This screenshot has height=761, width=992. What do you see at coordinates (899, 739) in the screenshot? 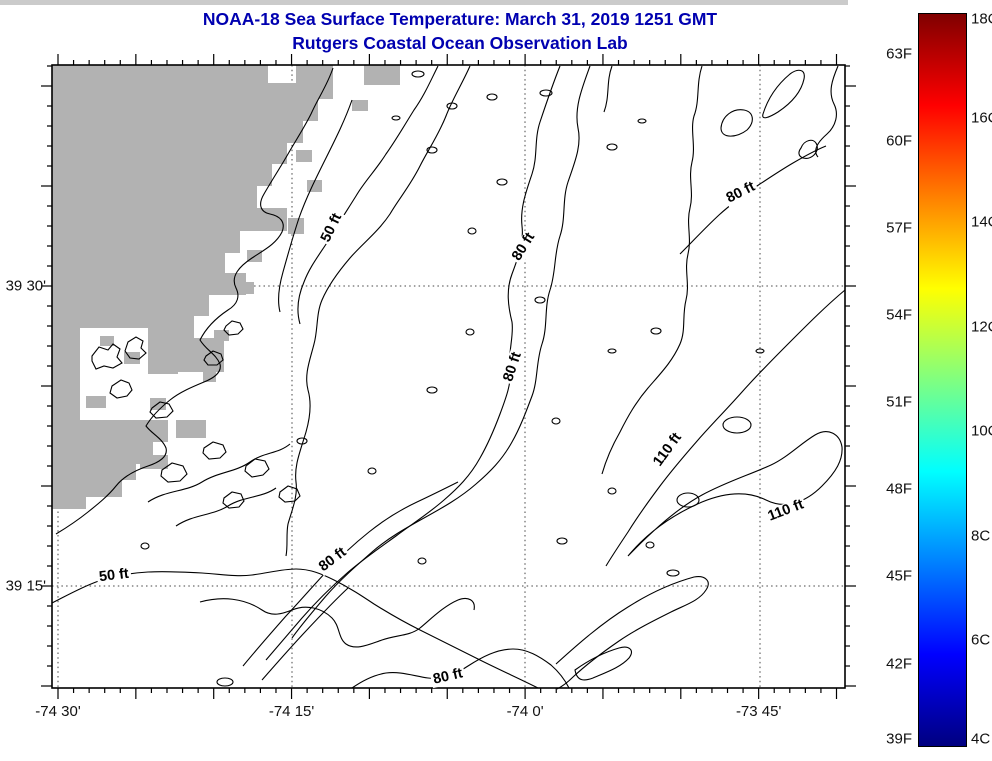
I see `colorbar-f-label: 39F` at bounding box center [899, 739].